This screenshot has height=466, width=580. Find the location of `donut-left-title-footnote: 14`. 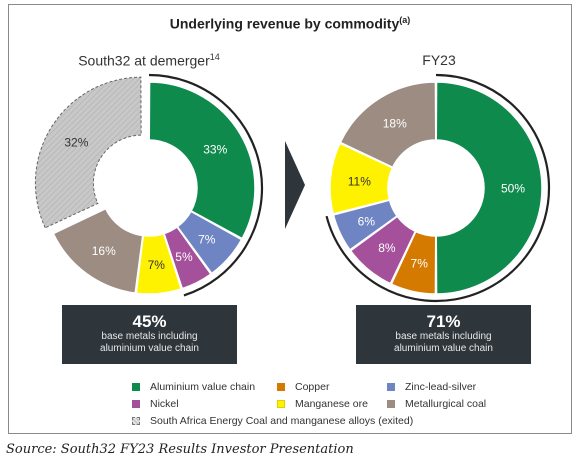

donut-left-title-footnote: 14 is located at coordinates (214, 57).